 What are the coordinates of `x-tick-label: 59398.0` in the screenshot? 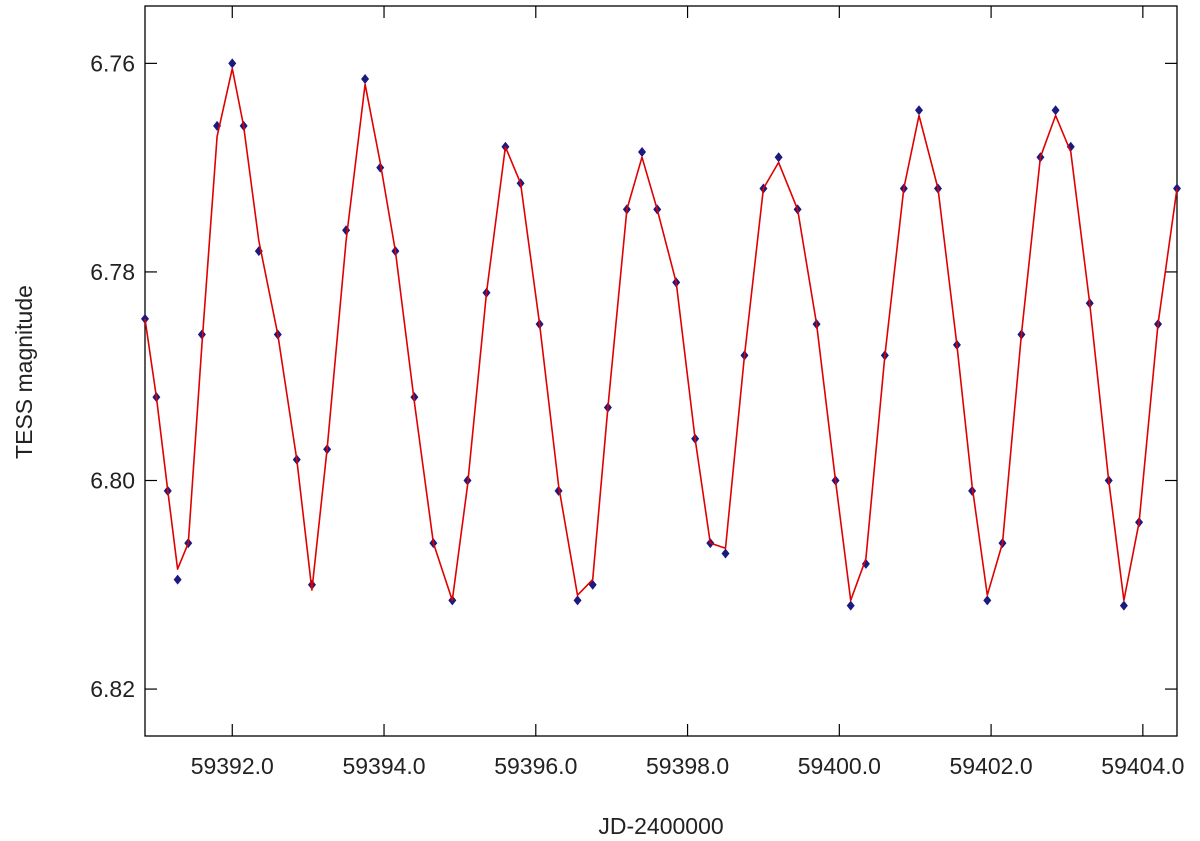 It's located at (687, 766).